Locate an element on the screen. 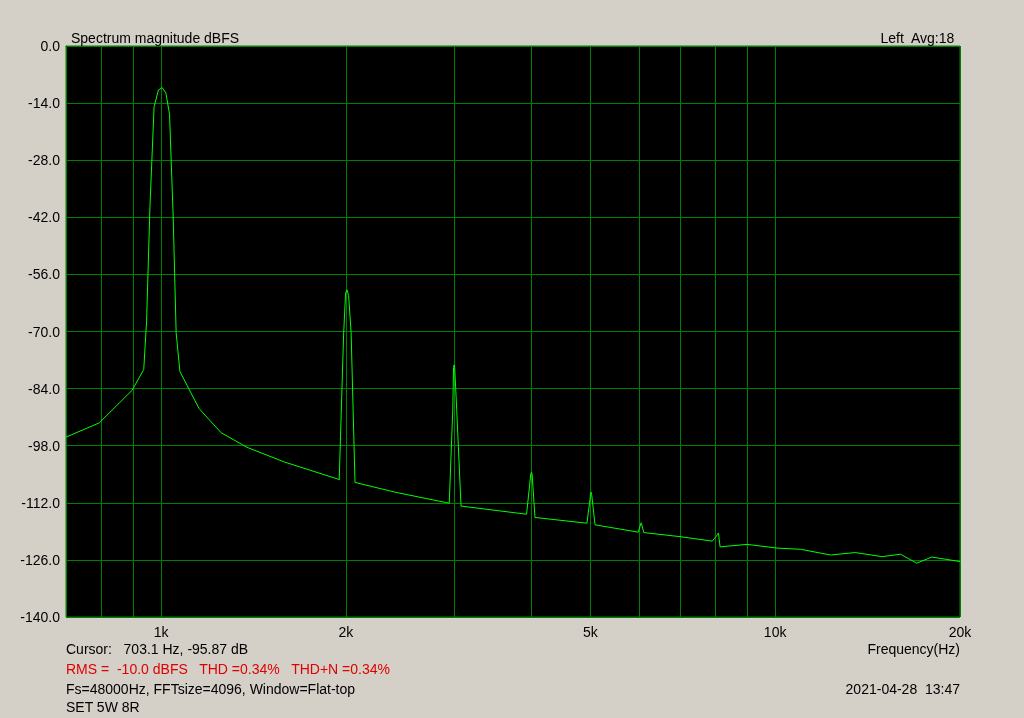 The image size is (1024, 718). text: 2021-04-28 13:47 is located at coordinates (903, 689).